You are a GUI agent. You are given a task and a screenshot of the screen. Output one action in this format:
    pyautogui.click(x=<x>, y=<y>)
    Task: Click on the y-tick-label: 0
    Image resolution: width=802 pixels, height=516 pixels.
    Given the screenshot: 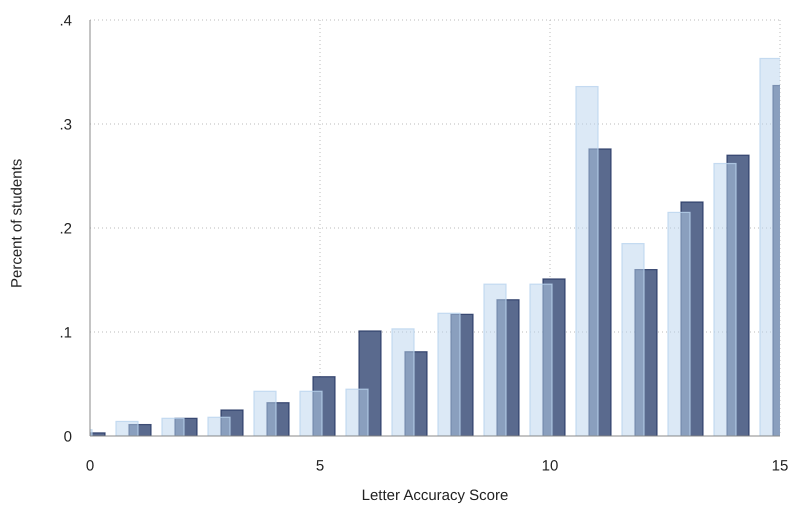 What is the action you would take?
    pyautogui.click(x=68, y=437)
    